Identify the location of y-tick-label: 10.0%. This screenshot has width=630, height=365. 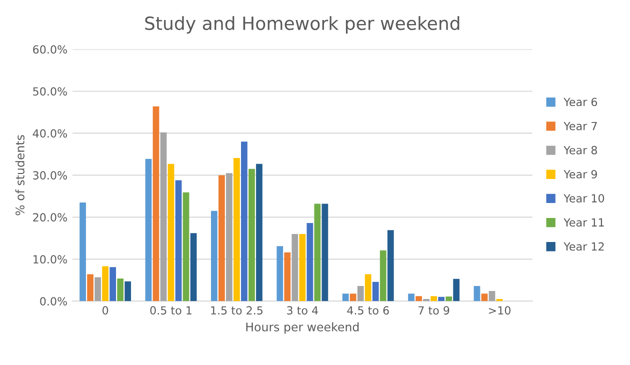
(50, 259).